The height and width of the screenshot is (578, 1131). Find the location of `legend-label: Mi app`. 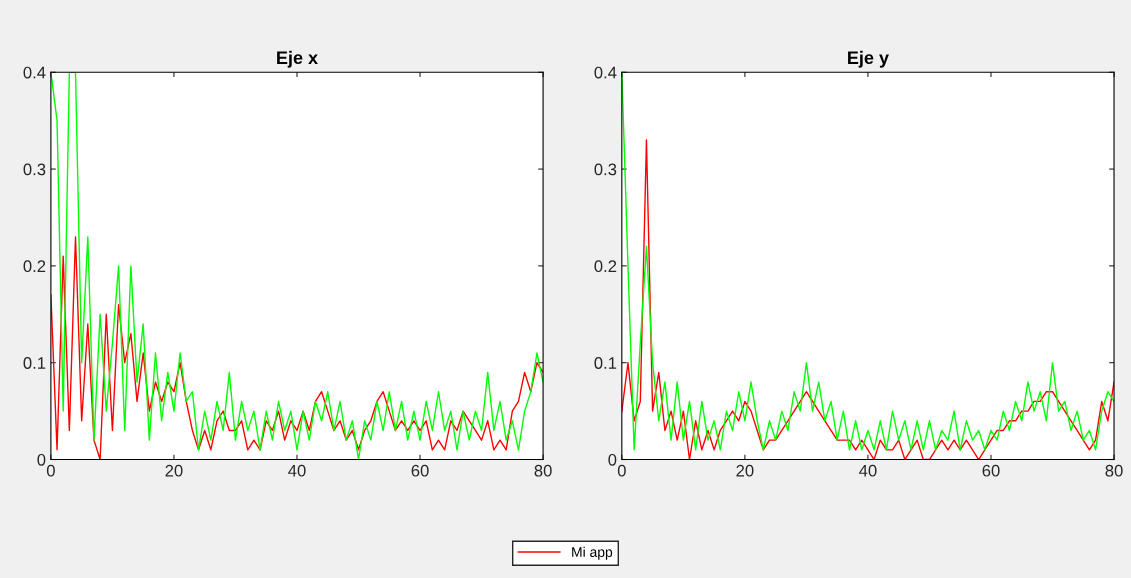

legend-label: Mi app is located at coordinates (592, 553).